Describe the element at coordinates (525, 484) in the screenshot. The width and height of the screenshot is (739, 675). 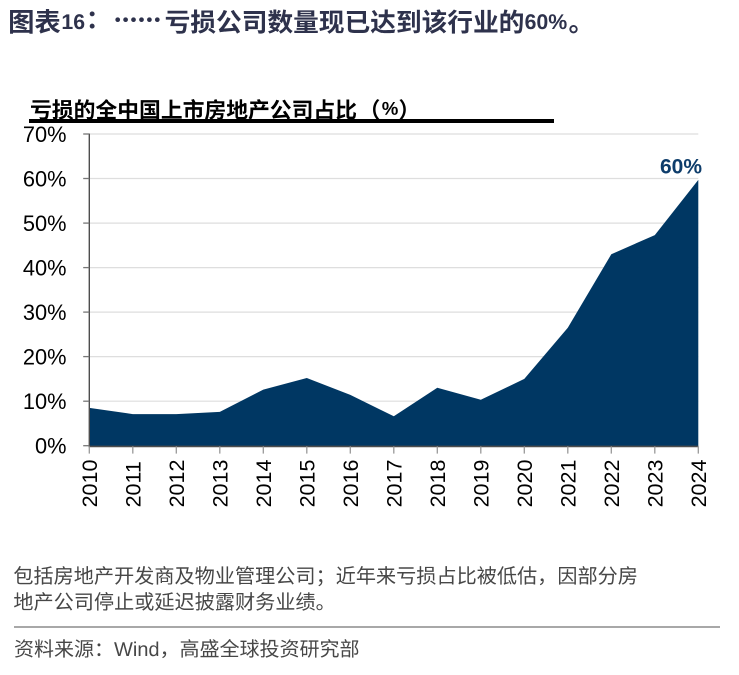
I see `svg-text: 2020` at that location.